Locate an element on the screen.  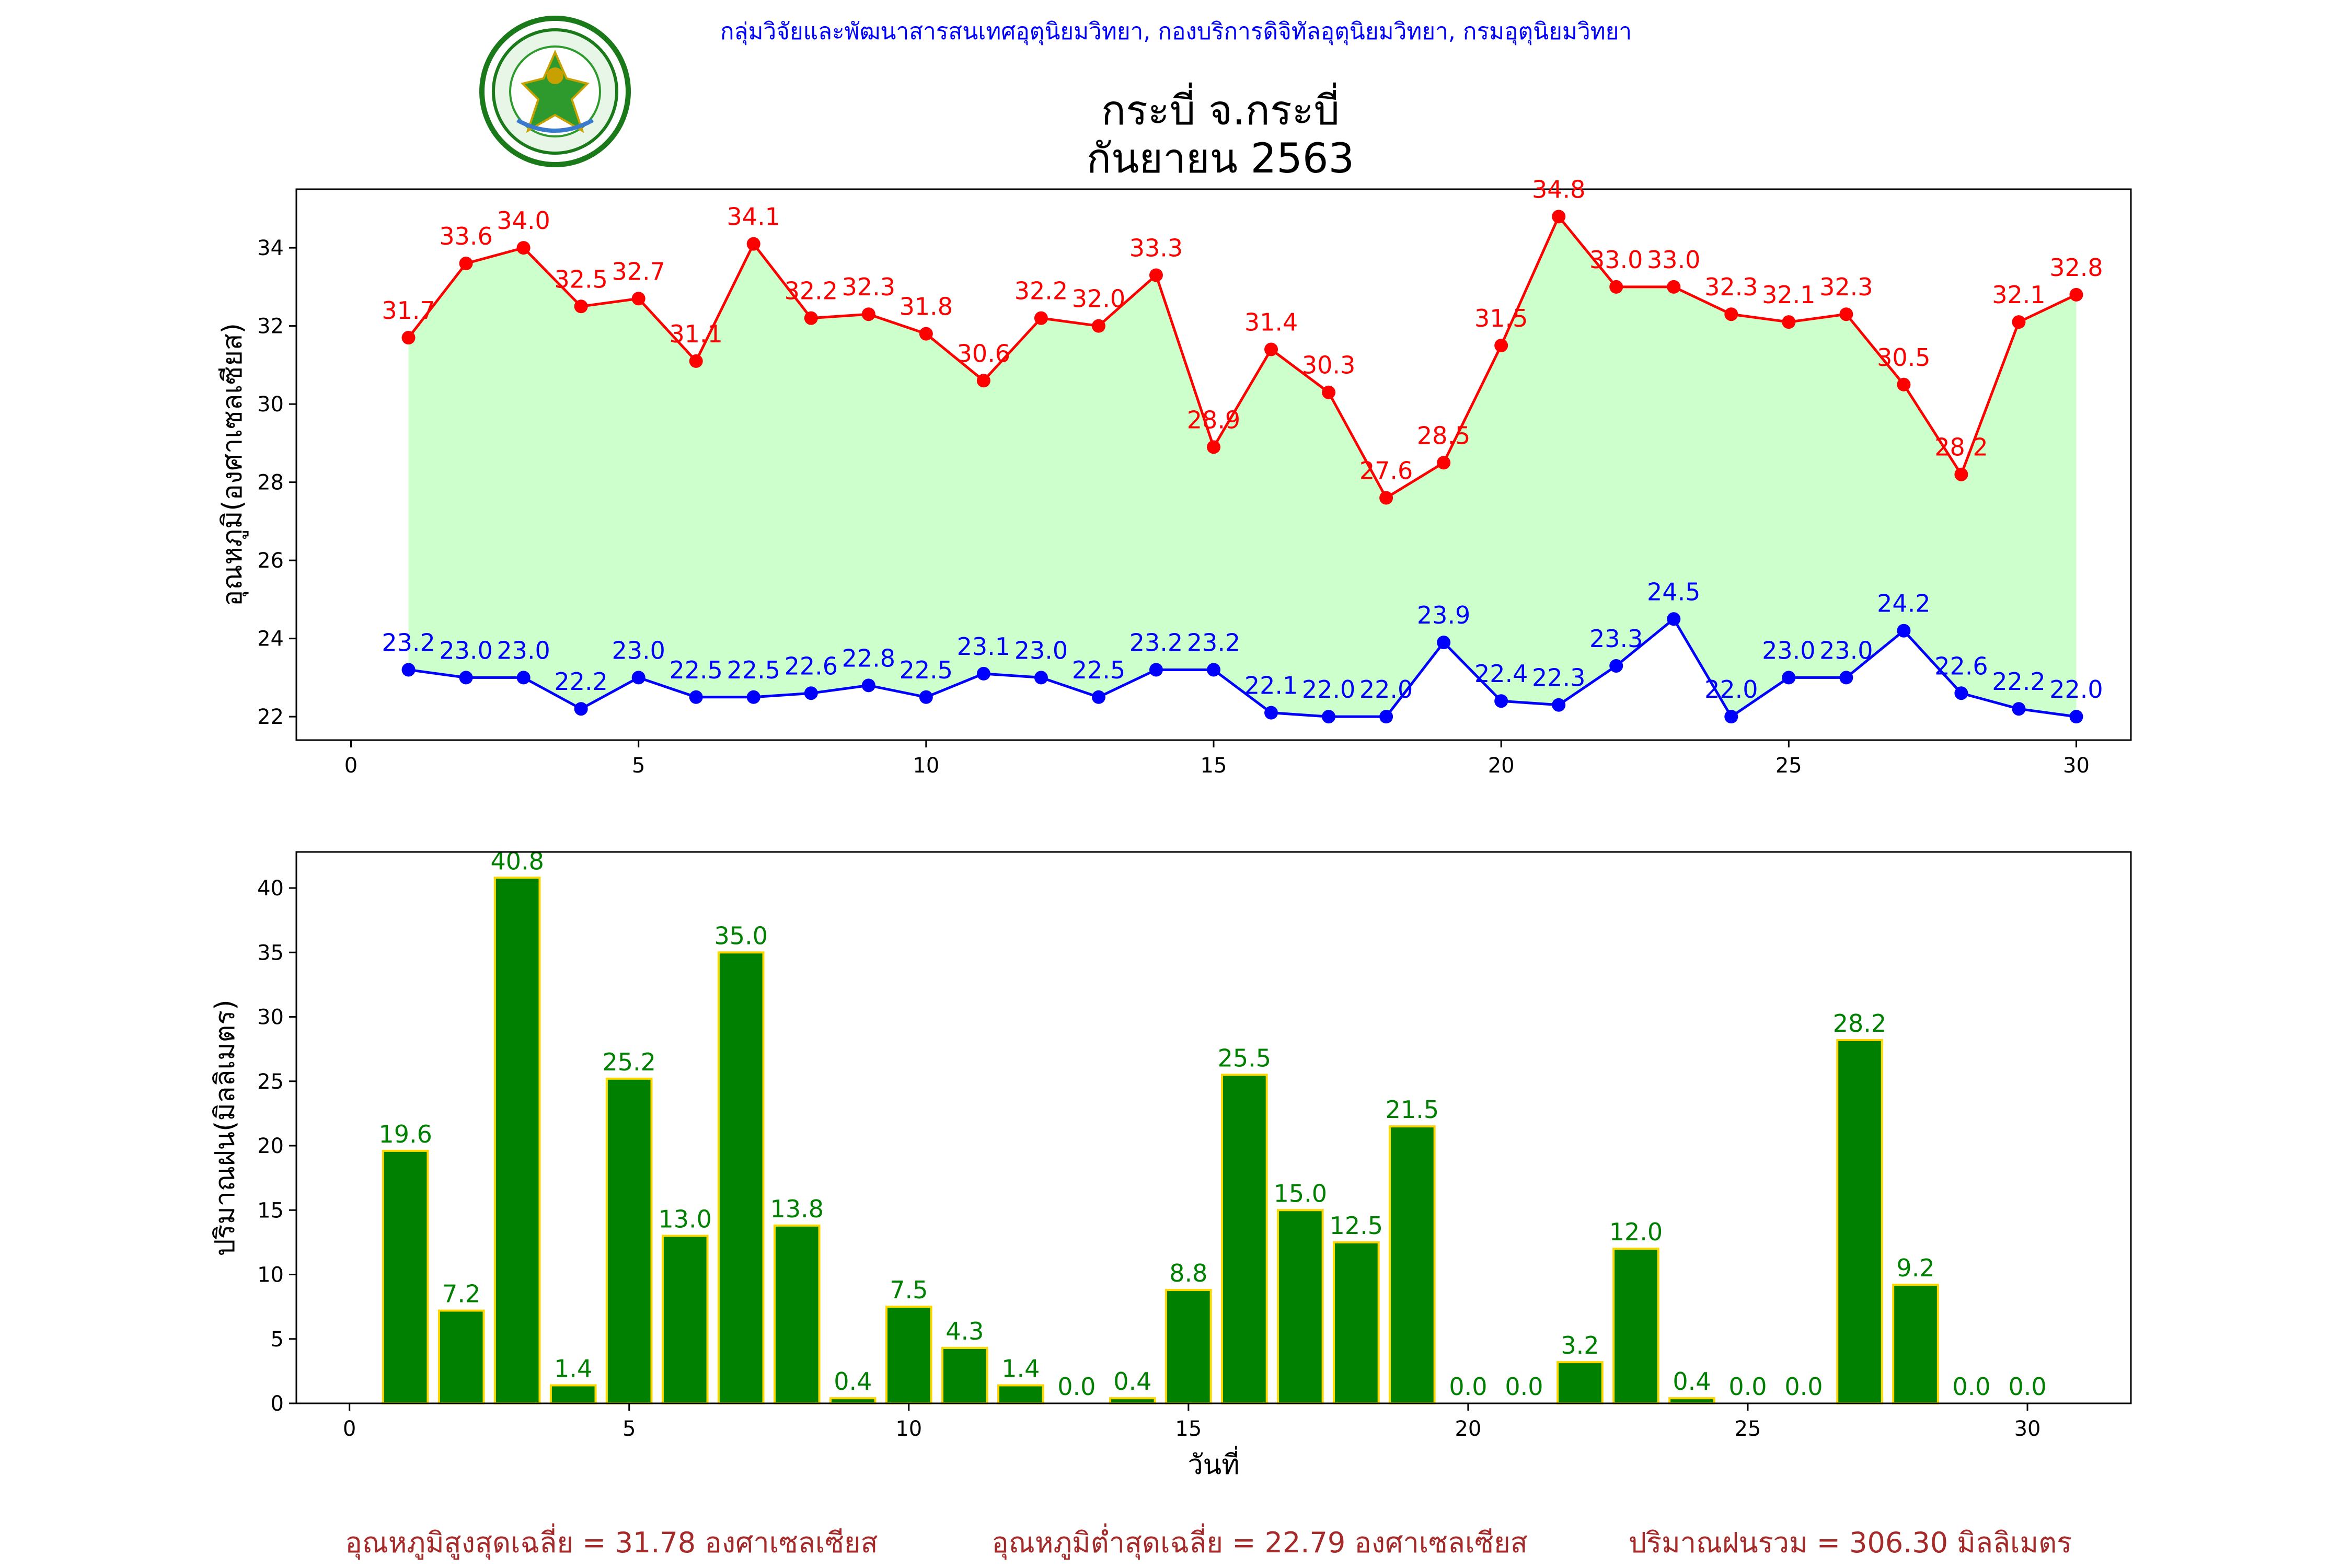
temperature-x-tick-label: 0 is located at coordinates (351, 766).